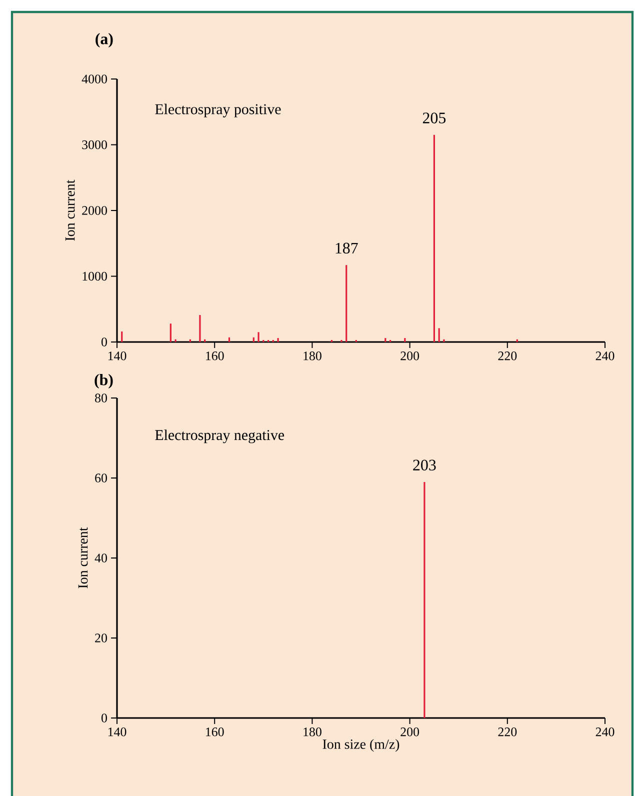 The height and width of the screenshot is (796, 635). Describe the element at coordinates (94, 145) in the screenshot. I see `y-tick-label: 3000` at that location.